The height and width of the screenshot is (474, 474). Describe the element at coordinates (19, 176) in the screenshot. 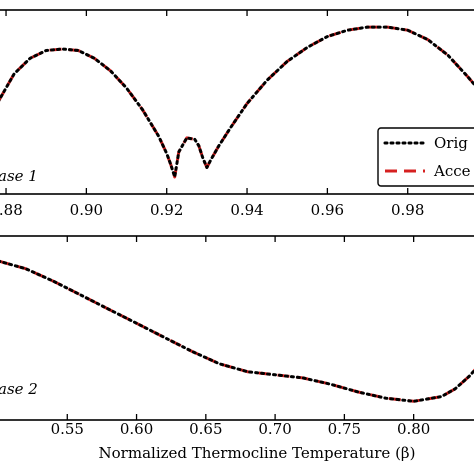

I see `case-1-label: ase 1` at that location.